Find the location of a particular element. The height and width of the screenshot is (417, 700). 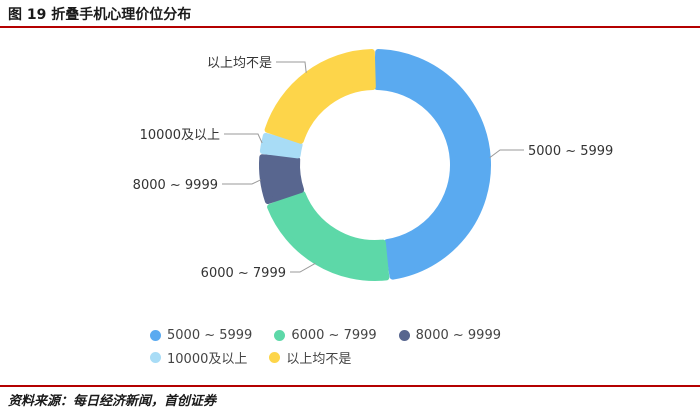

legend-label-2: 8000 ~ 9999 is located at coordinates (458, 335).